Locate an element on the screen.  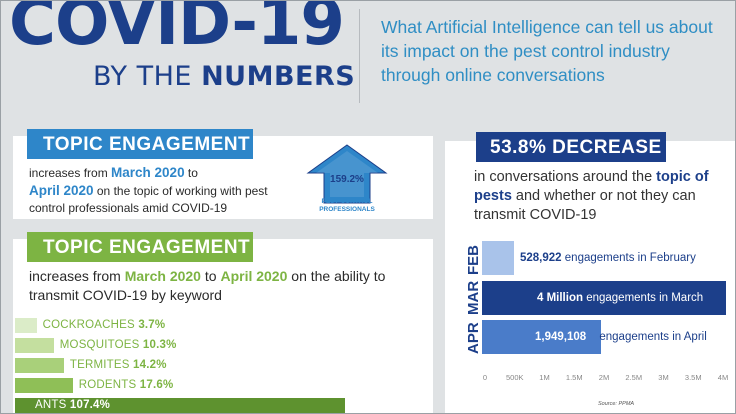
keyword-label: TERMITES 14.2% is located at coordinates (118, 365).